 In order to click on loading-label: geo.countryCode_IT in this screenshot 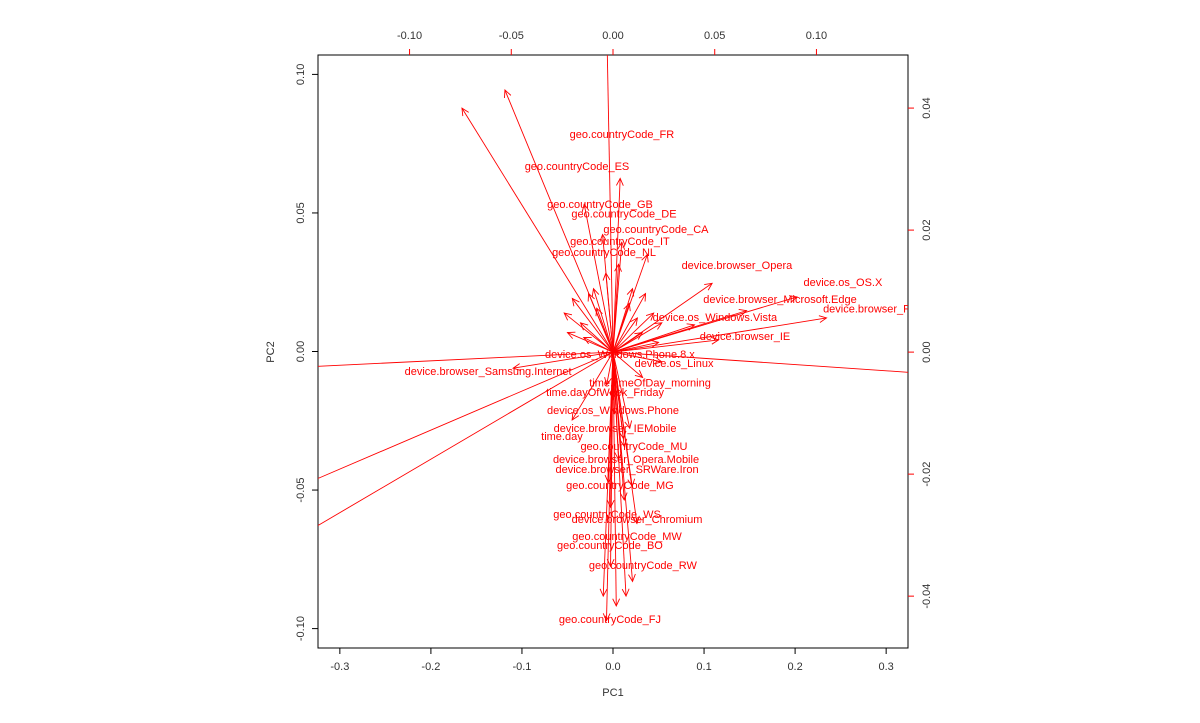, I will do `click(620, 242)`.